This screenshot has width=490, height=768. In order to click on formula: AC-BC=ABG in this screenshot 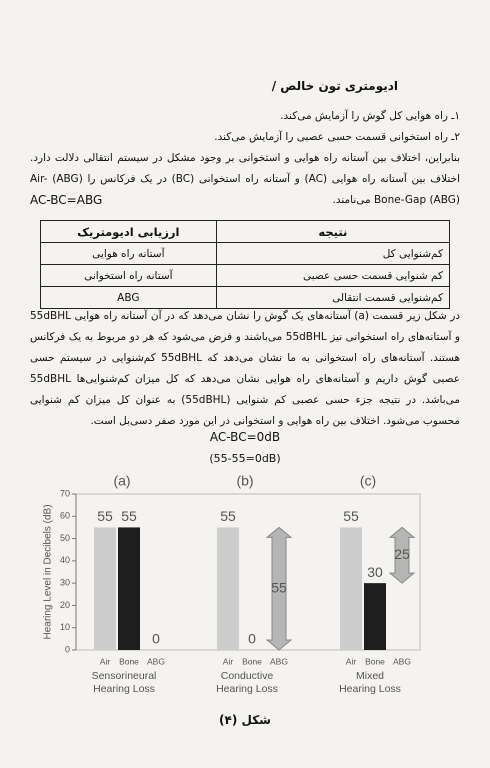, I will do `click(66, 200)`.